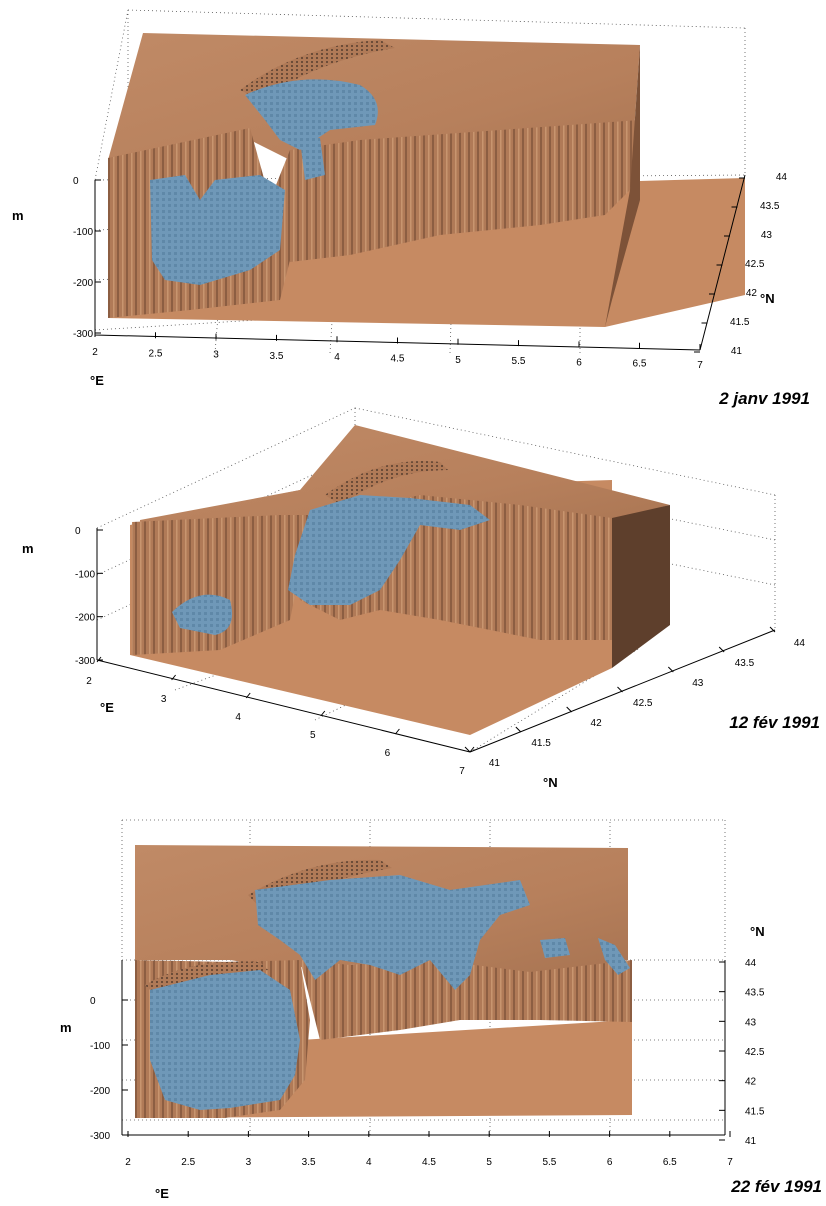 This screenshot has height=1206, width=826. What do you see at coordinates (755, 1111) in the screenshot?
I see `panel-3-y-tick-label: 41.5` at bounding box center [755, 1111].